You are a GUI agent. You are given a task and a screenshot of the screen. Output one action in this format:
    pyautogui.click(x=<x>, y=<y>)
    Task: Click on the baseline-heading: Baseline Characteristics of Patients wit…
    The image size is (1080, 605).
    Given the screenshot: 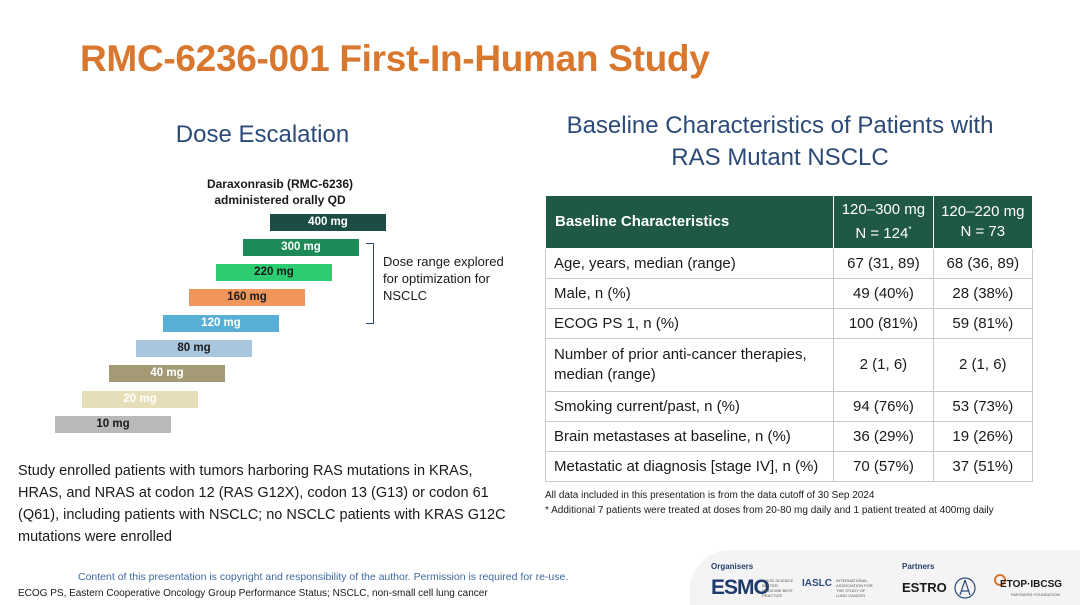 What is the action you would take?
    pyautogui.click(x=780, y=141)
    